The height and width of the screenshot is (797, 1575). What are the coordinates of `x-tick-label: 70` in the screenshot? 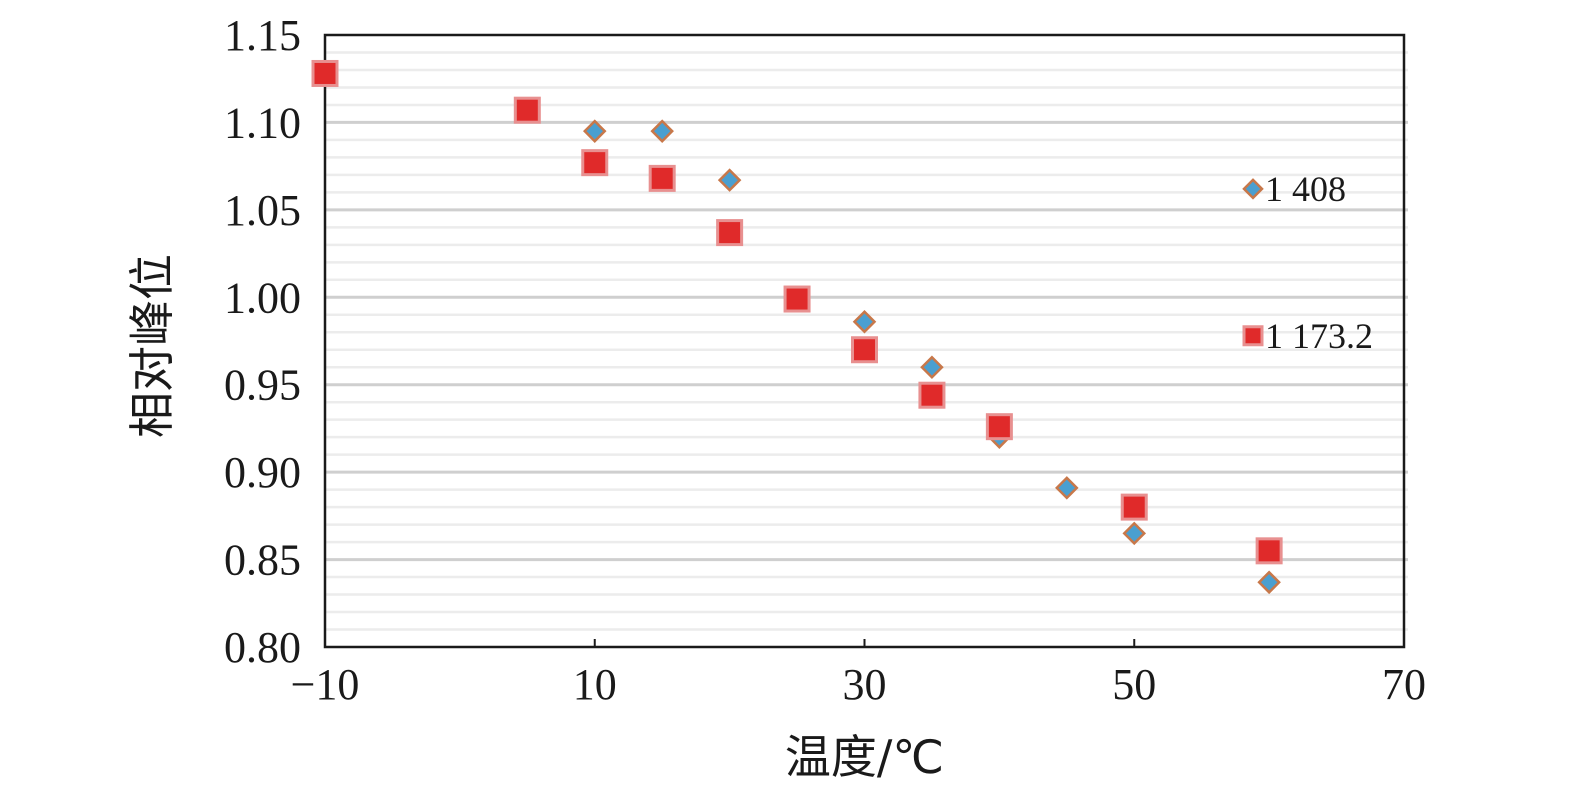 It's located at (1404, 684).